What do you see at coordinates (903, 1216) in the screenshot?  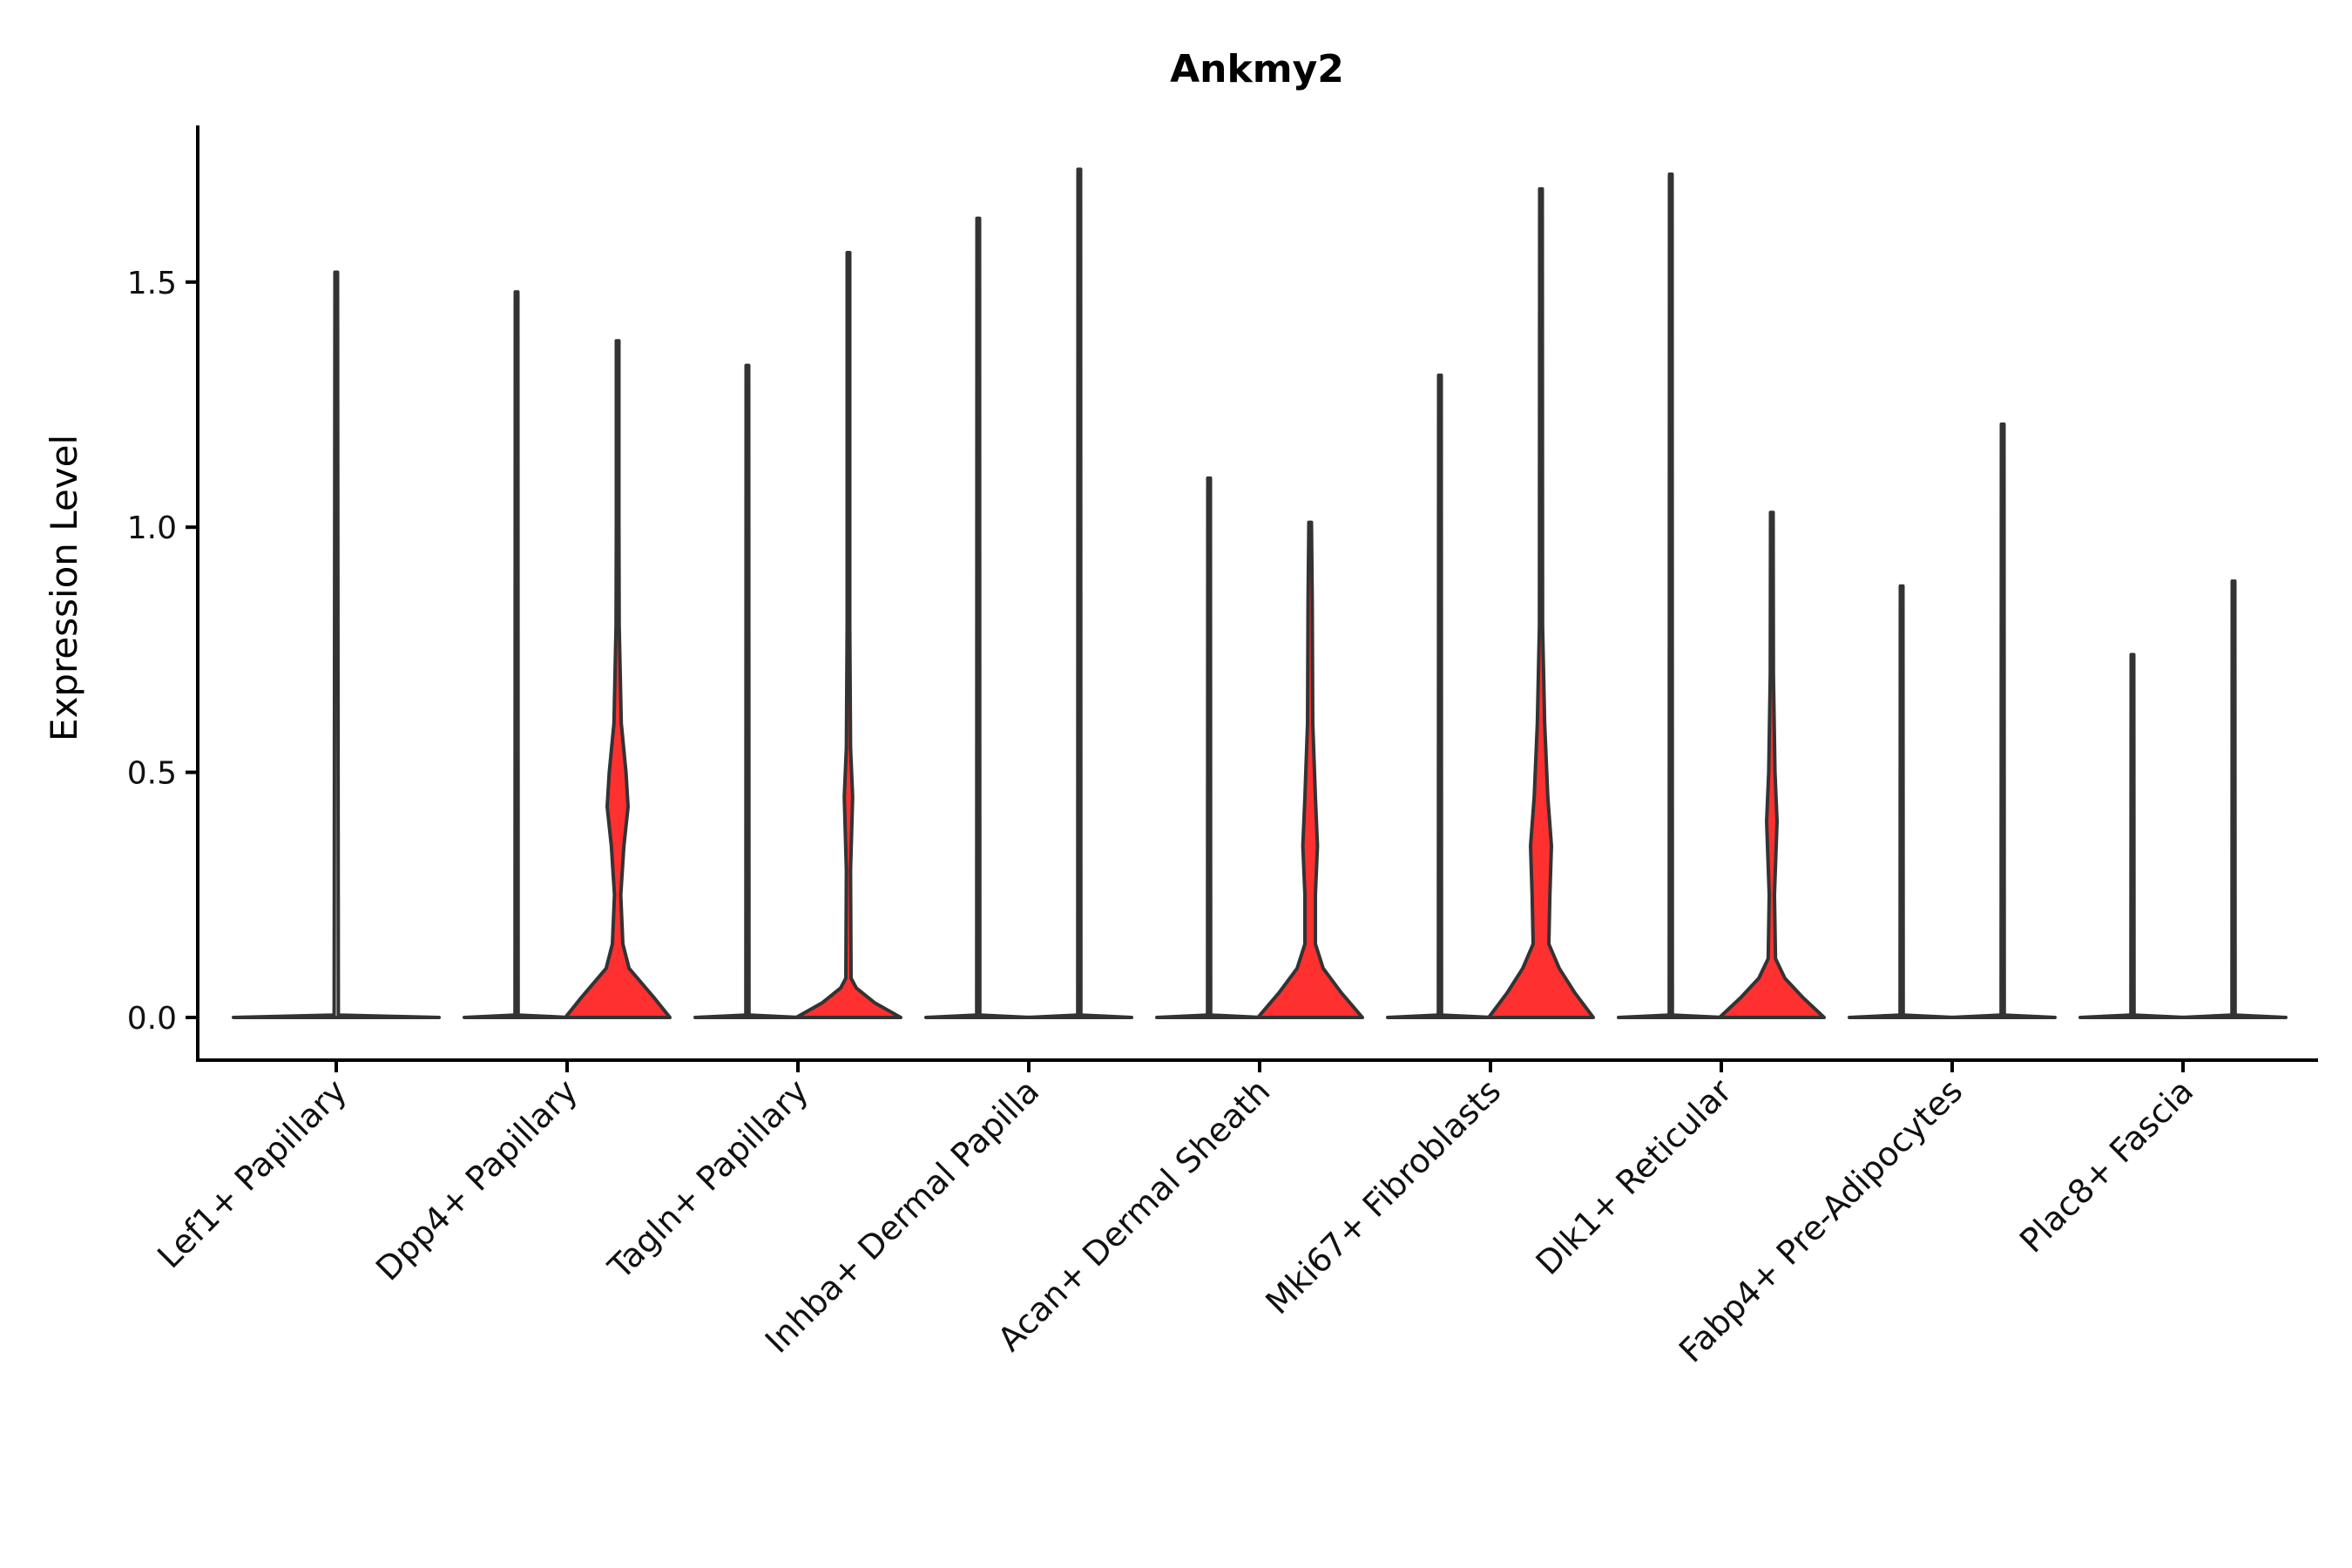 I see `x-tick-label: Inhba+ Dermal Papilla` at bounding box center [903, 1216].